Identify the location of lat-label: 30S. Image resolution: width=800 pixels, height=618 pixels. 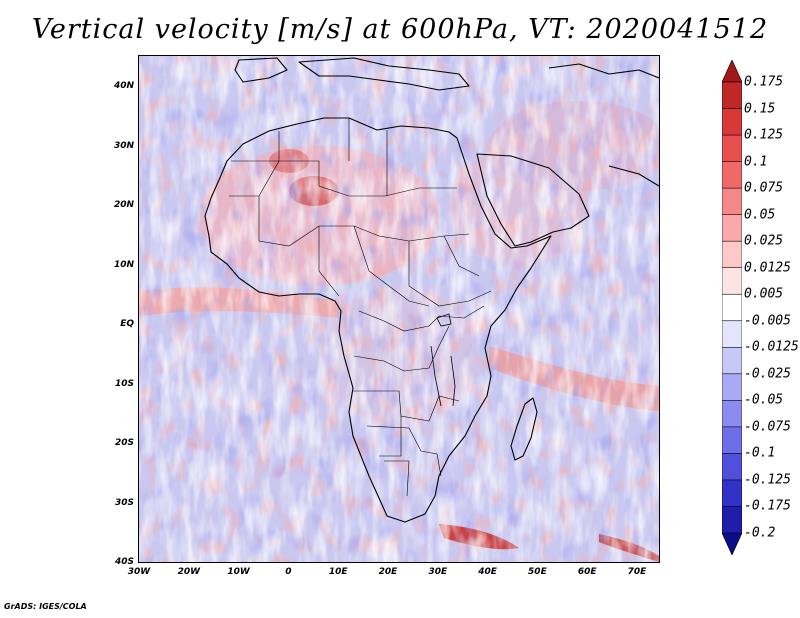
(124, 502).